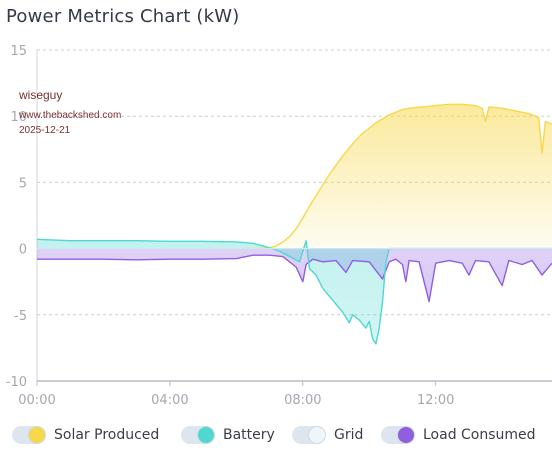  What do you see at coordinates (249, 435) in the screenshot?
I see `legend-label-battery: Battery` at bounding box center [249, 435].